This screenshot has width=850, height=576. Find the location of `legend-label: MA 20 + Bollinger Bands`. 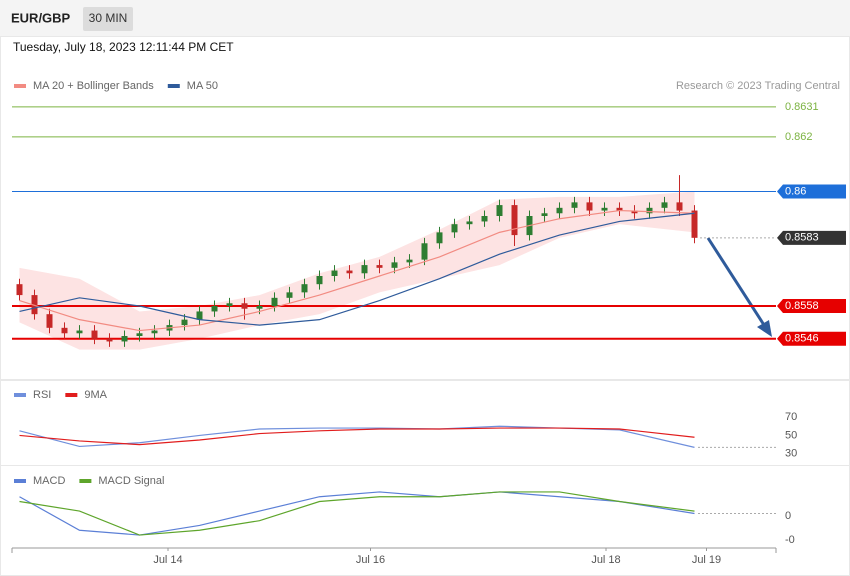

legend-label: MA 20 + Bollinger Bands is located at coordinates (93, 86).